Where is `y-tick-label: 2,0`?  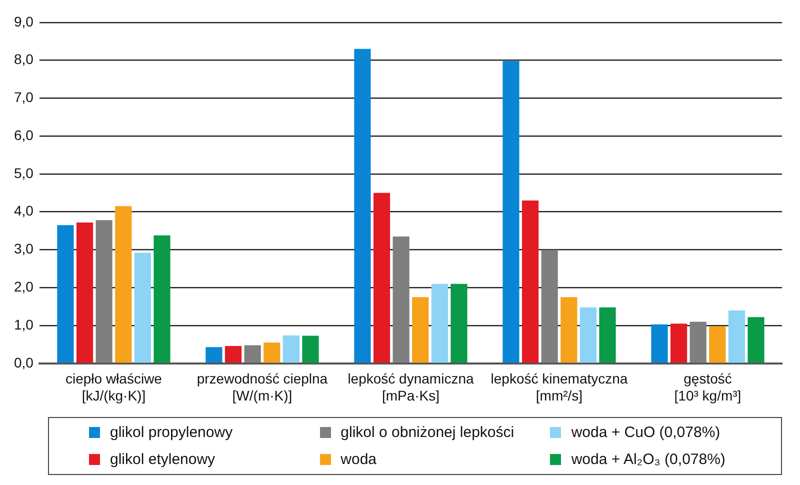 y-tick-label: 2,0 is located at coordinates (24, 286).